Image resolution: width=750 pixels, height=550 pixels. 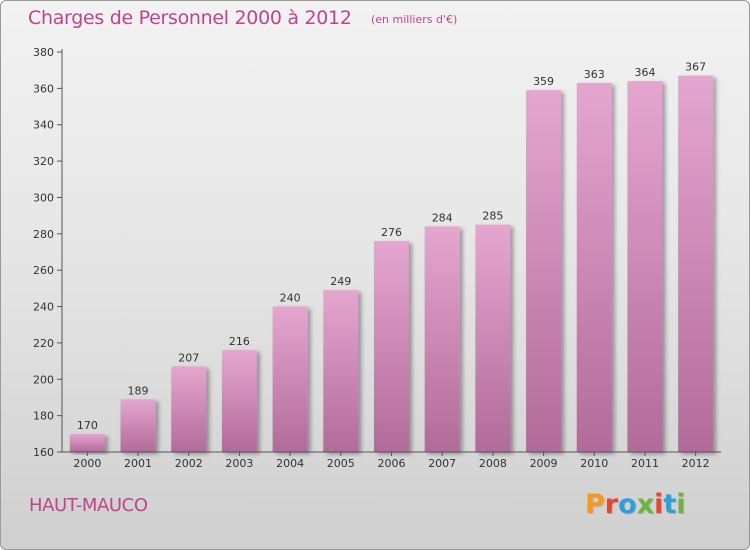 What do you see at coordinates (43, 52) in the screenshot?
I see `y-tick-label: 380` at bounding box center [43, 52].